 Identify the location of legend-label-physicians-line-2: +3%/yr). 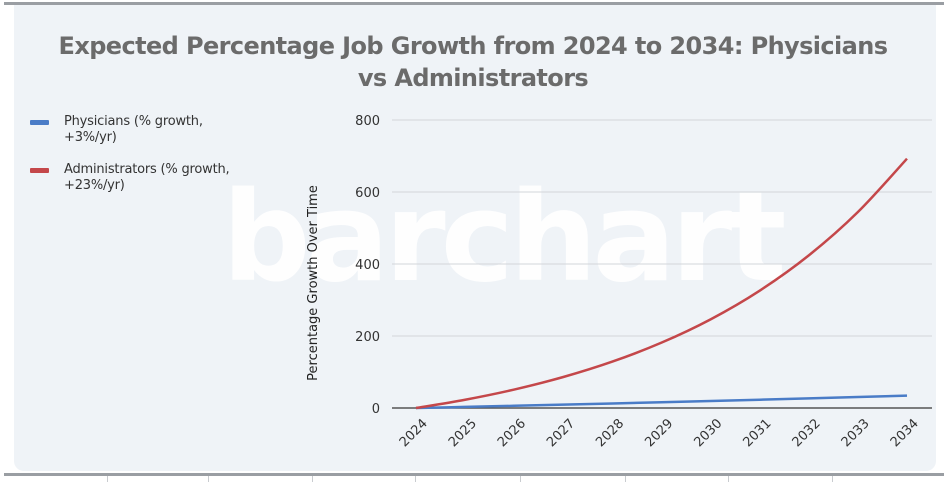
(90, 137).